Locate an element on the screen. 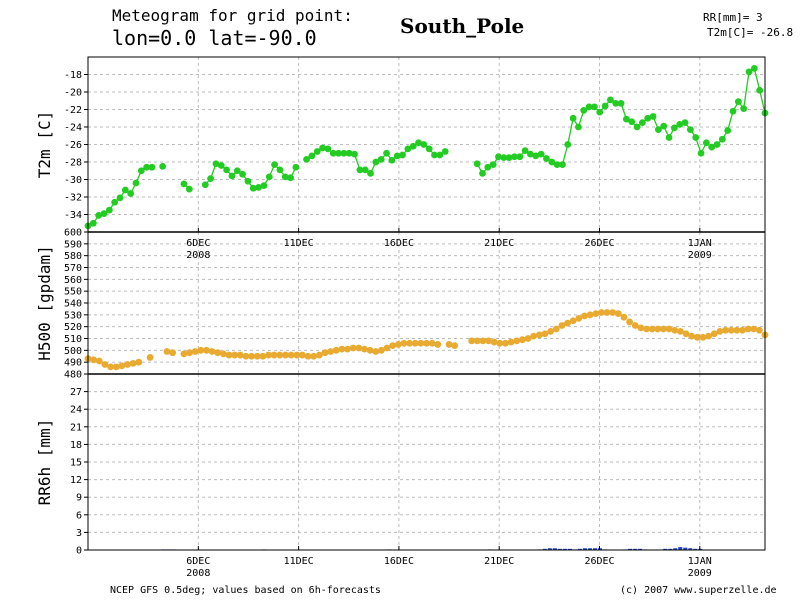 The height and width of the screenshot is (600, 800). y-tick-label: 6 is located at coordinates (79, 515).